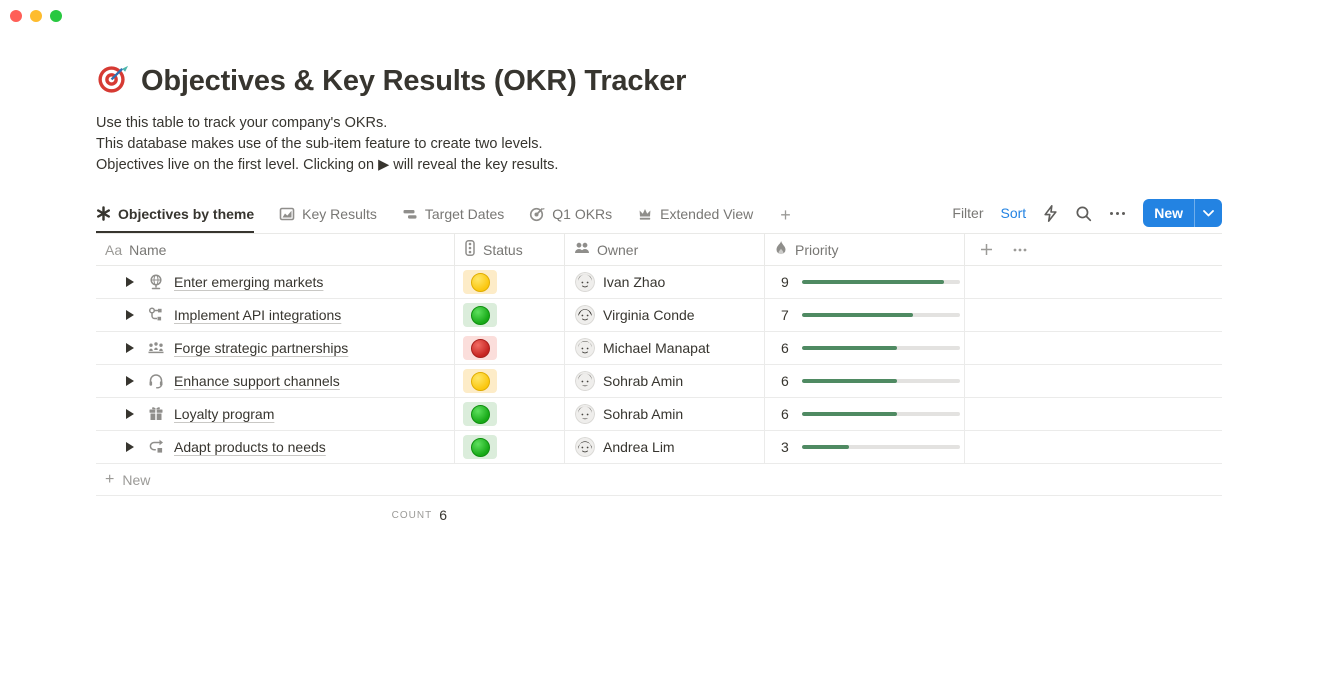 The width and height of the screenshot is (1317, 696). What do you see at coordinates (634, 282) in the screenshot?
I see `owner-name: Ivan Zhao` at bounding box center [634, 282].